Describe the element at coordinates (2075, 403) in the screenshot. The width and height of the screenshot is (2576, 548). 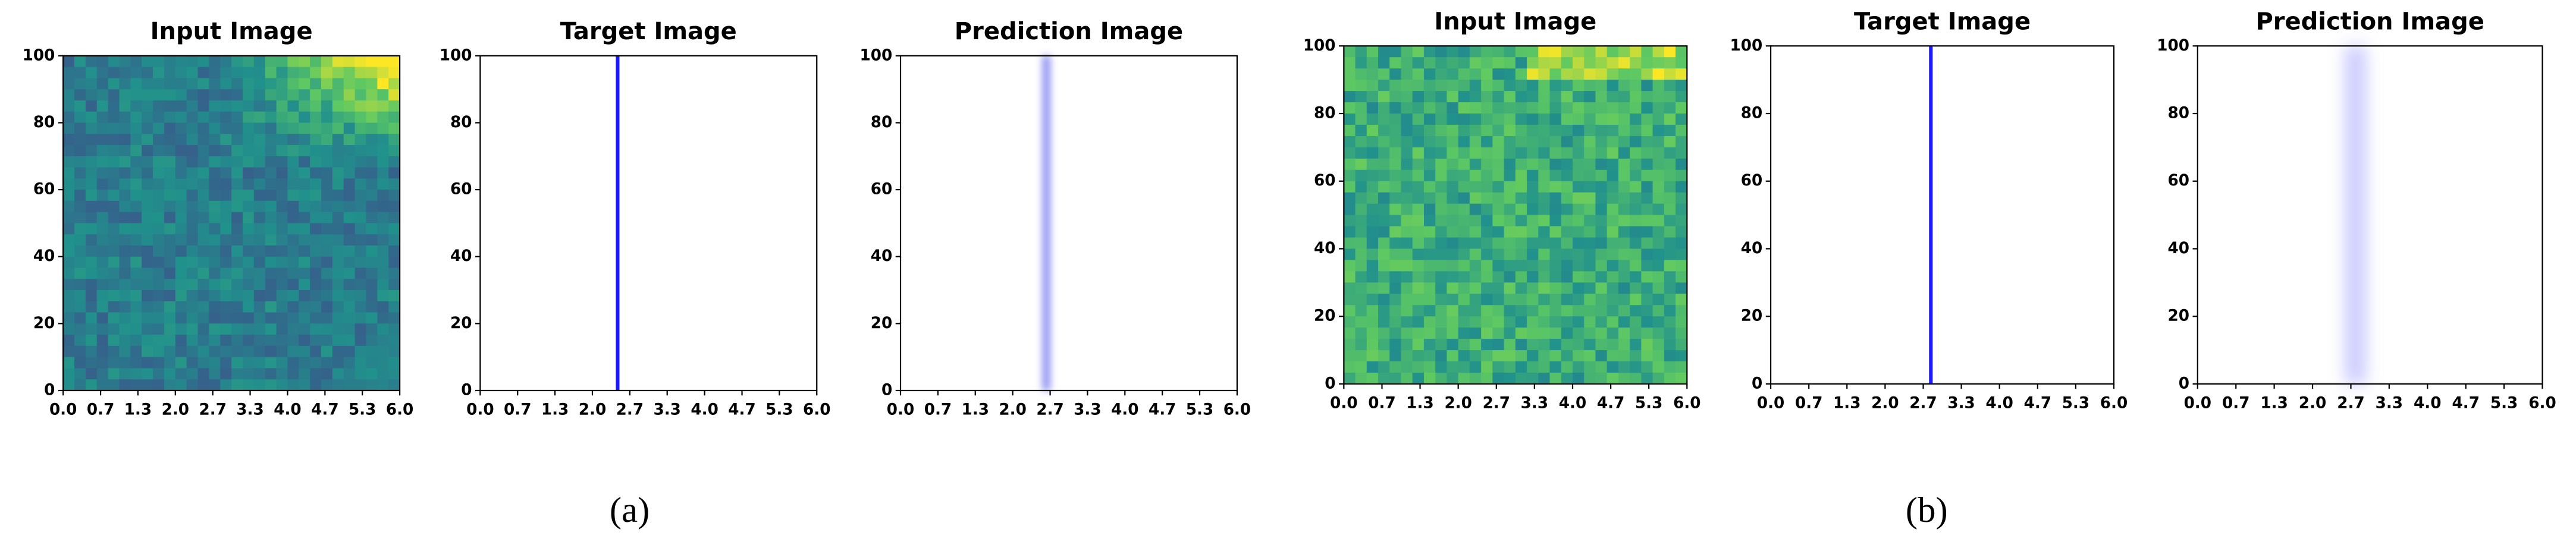
I see `x-tick-label: 5.3` at that location.